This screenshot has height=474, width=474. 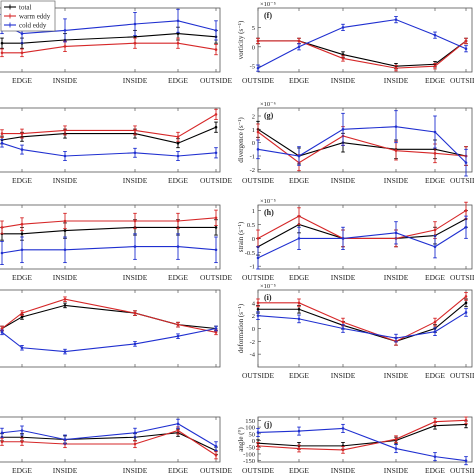 I want to click on y-tick-label: 1, so click(x=253, y=211).